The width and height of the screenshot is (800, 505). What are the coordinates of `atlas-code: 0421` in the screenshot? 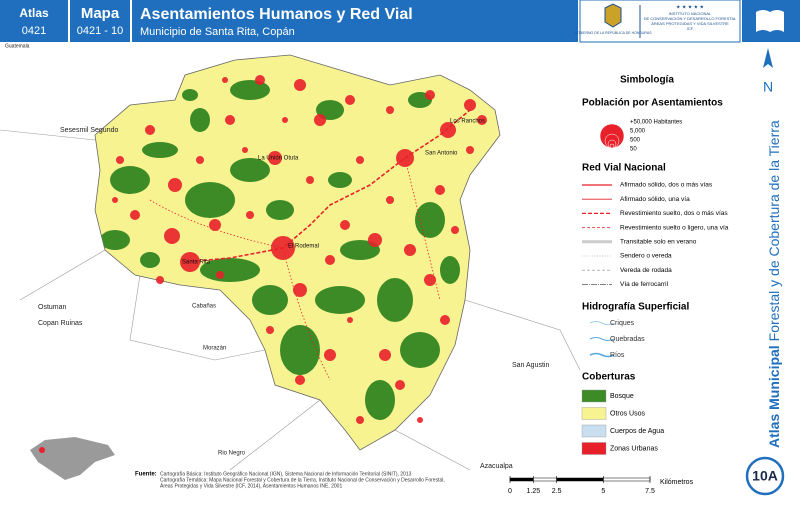 It's located at (34, 31).